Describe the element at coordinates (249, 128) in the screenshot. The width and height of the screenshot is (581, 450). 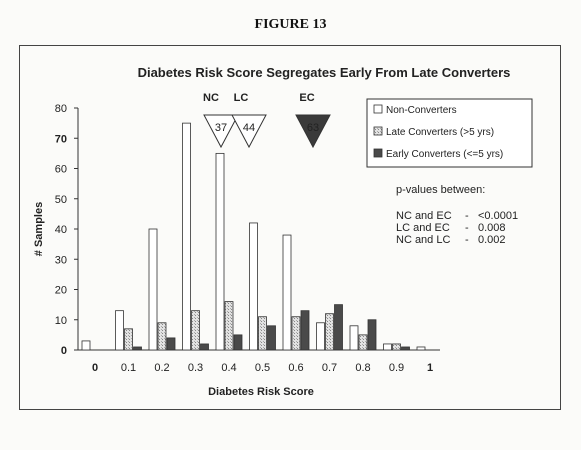
I see `marker-value-lc: 44` at that location.